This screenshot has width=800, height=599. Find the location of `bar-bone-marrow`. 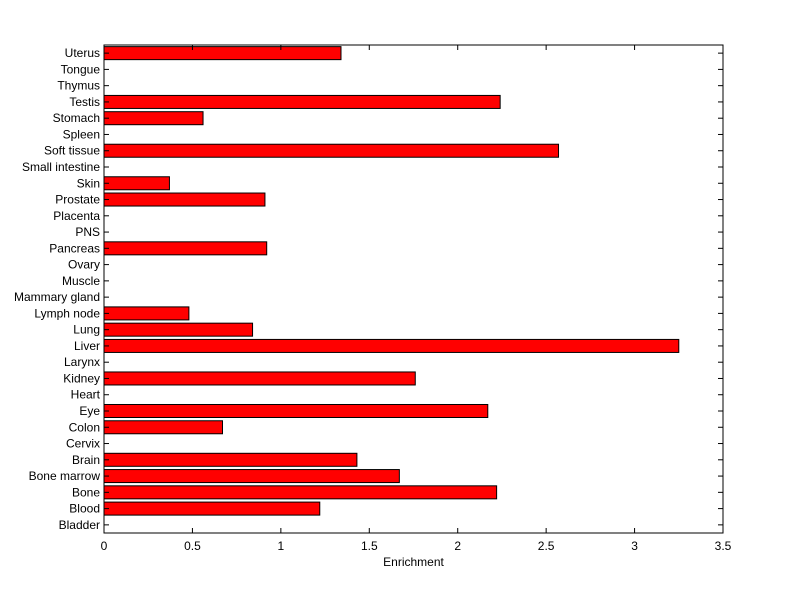

bar-bone-marrow is located at coordinates (251, 476).